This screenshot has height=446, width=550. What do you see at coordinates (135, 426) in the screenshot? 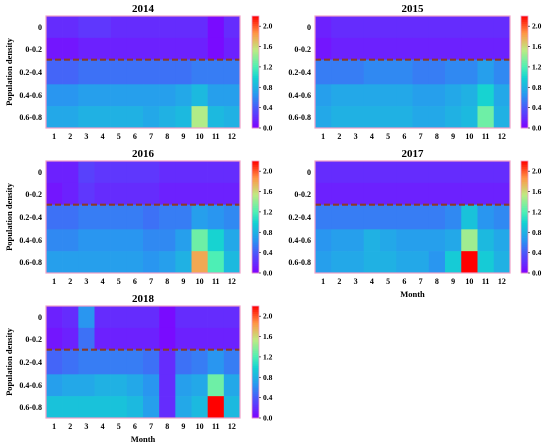
I see `x-tick-label: 6` at bounding box center [135, 426].